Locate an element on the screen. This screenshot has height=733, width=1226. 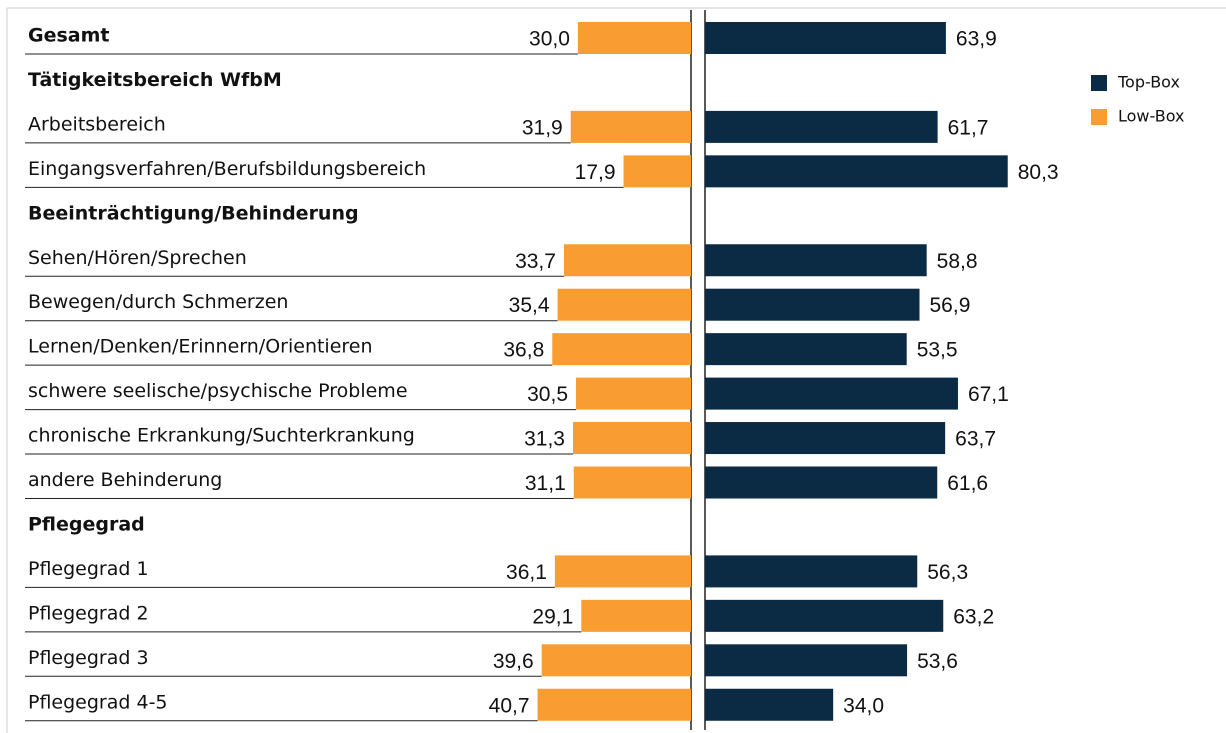
value-label: 29,1 is located at coordinates (552, 616).